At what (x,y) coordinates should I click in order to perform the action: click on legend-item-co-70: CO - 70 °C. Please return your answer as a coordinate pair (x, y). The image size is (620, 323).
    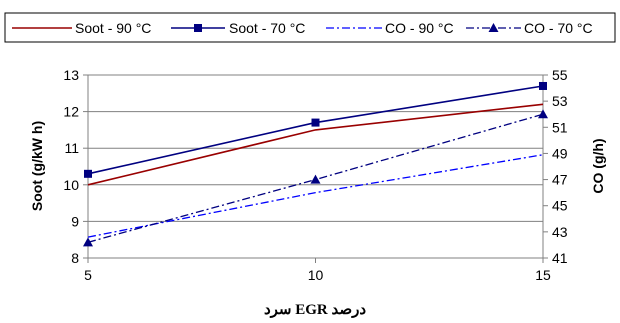
    Looking at the image, I should click on (529, 28).